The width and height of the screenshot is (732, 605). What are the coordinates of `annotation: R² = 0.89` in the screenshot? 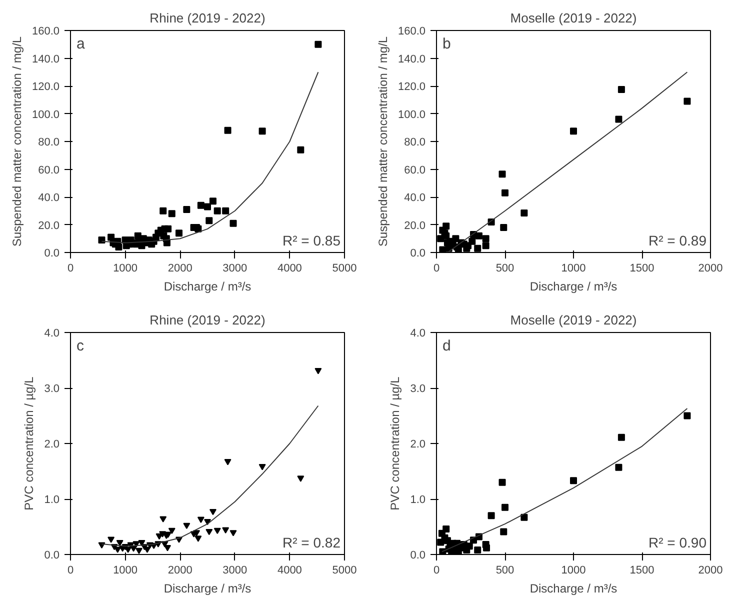 It's located at (677, 240).